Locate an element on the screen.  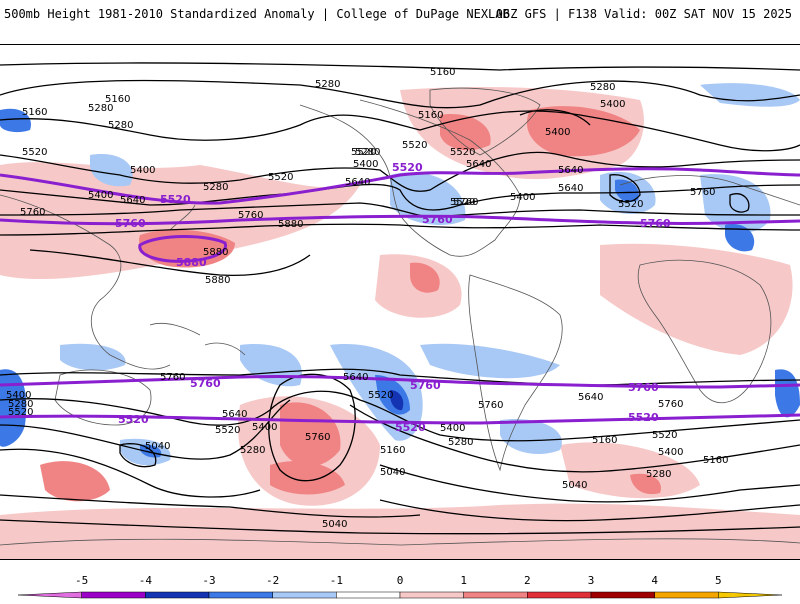
colorbar-tick-label: -3 is located at coordinates (208, 580).